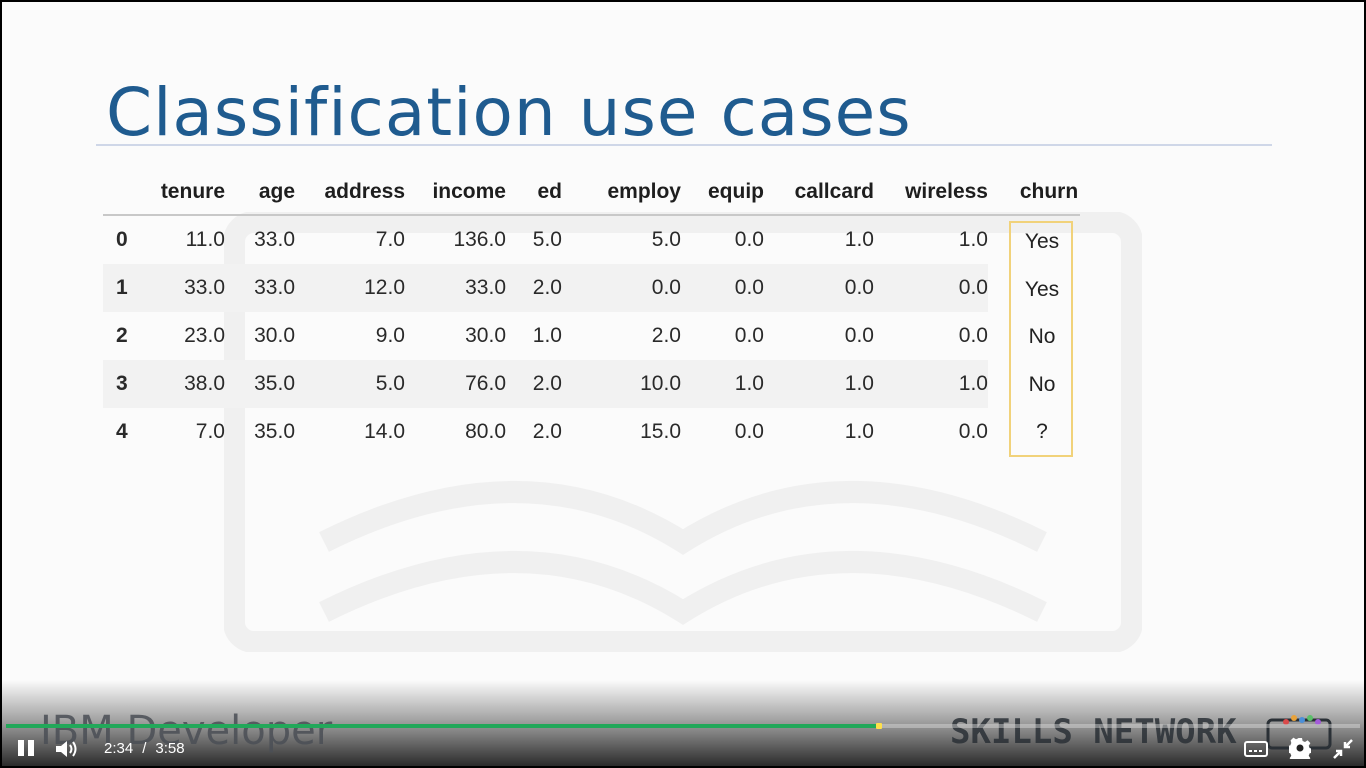 The height and width of the screenshot is (768, 1366). What do you see at coordinates (1300, 748) in the screenshot?
I see `gear-icon` at bounding box center [1300, 748].